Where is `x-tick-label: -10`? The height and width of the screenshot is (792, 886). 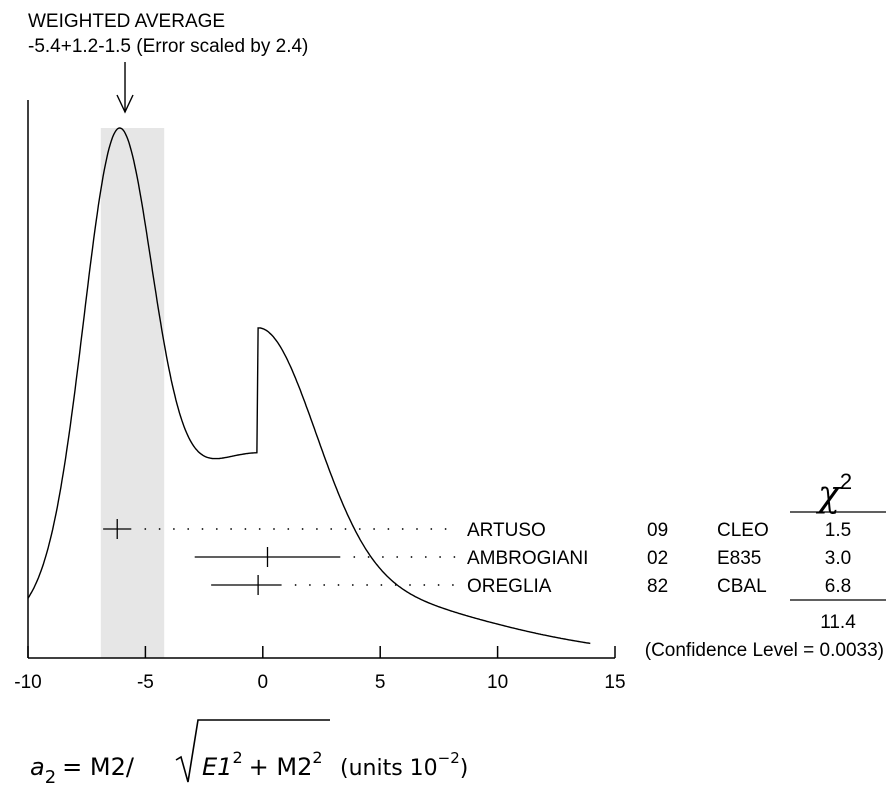
x-tick-label: -10 is located at coordinates (27, 682).